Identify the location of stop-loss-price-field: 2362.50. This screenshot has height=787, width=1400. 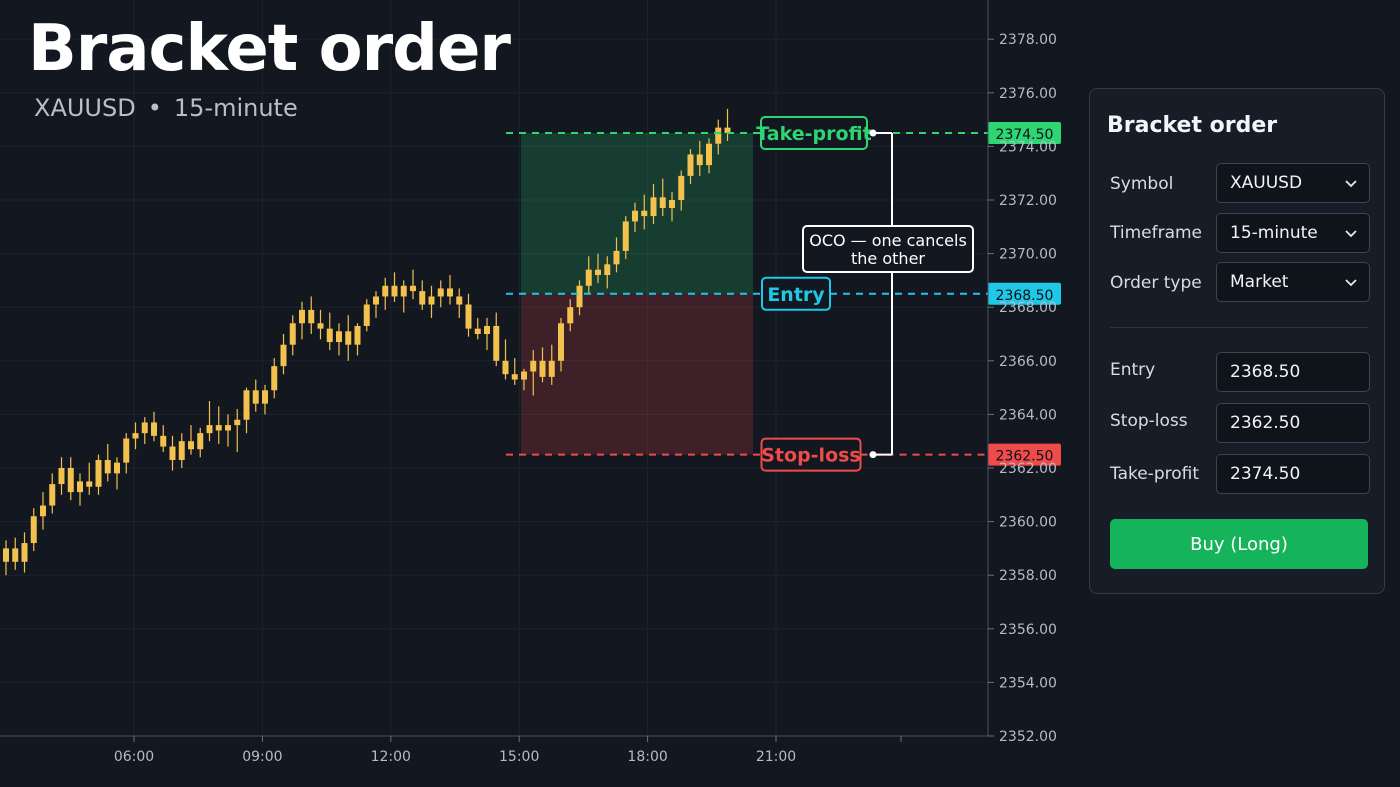
(1293, 423).